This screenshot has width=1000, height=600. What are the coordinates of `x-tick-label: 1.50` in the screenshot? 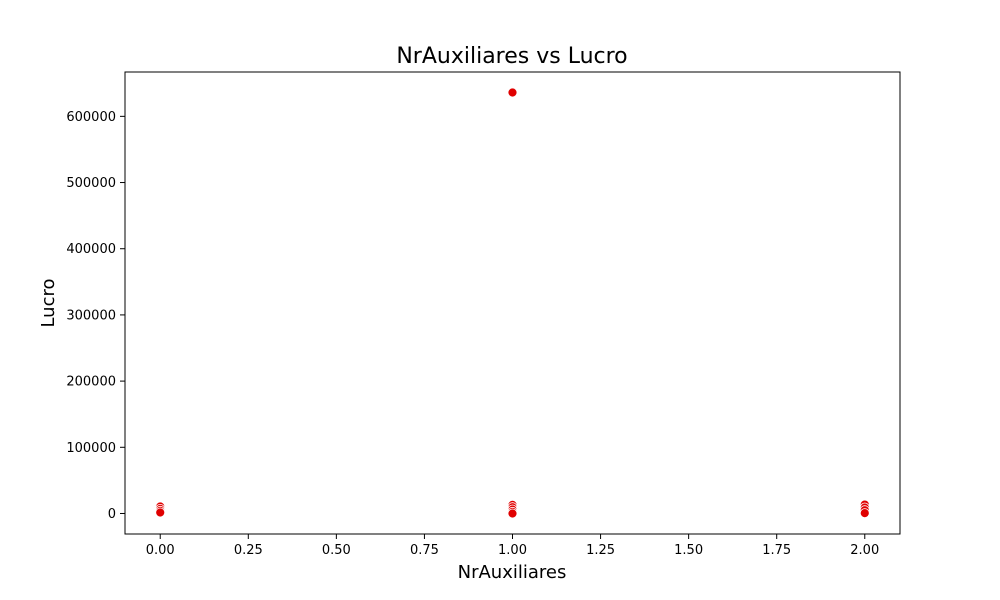 It's located at (688, 550).